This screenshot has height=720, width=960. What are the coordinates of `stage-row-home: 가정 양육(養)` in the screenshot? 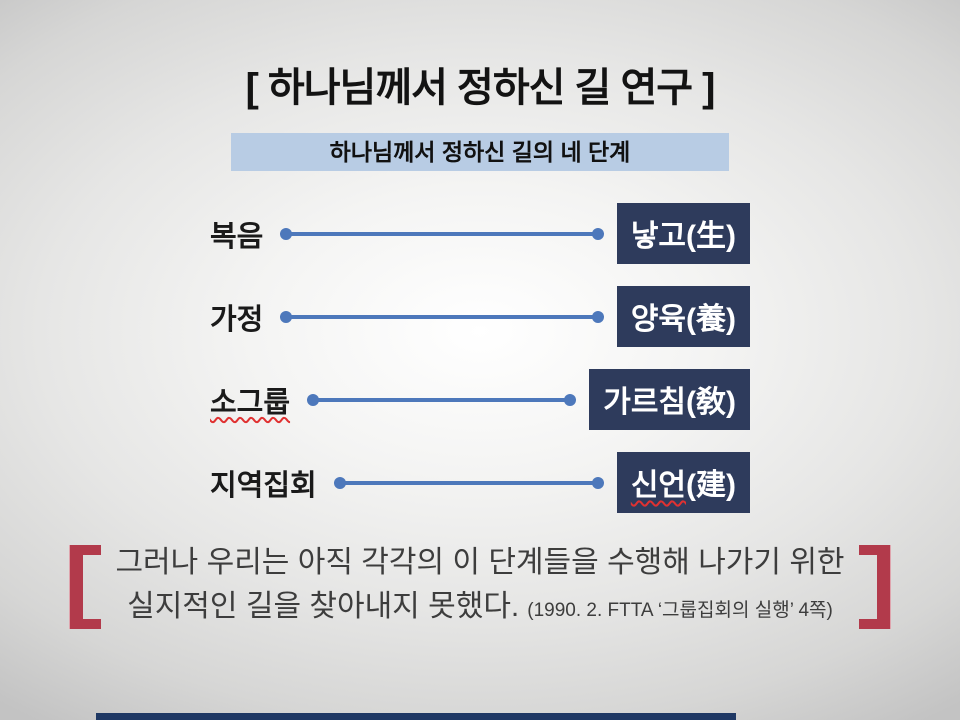 It's located at (480, 316).